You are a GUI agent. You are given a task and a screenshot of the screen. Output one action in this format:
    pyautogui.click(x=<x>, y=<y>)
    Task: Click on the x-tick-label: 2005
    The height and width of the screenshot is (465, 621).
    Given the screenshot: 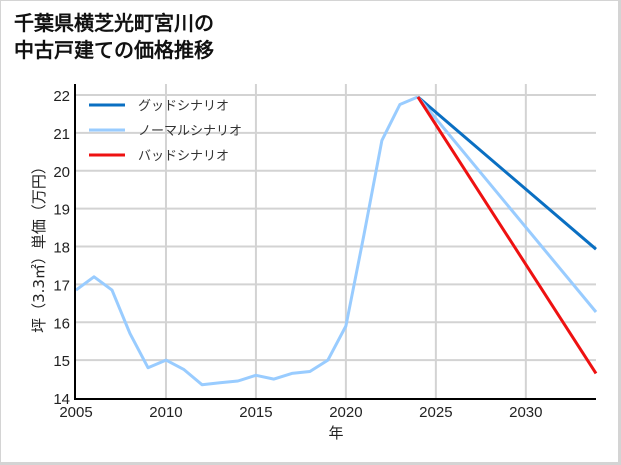 What is the action you would take?
    pyautogui.click(x=75, y=412)
    